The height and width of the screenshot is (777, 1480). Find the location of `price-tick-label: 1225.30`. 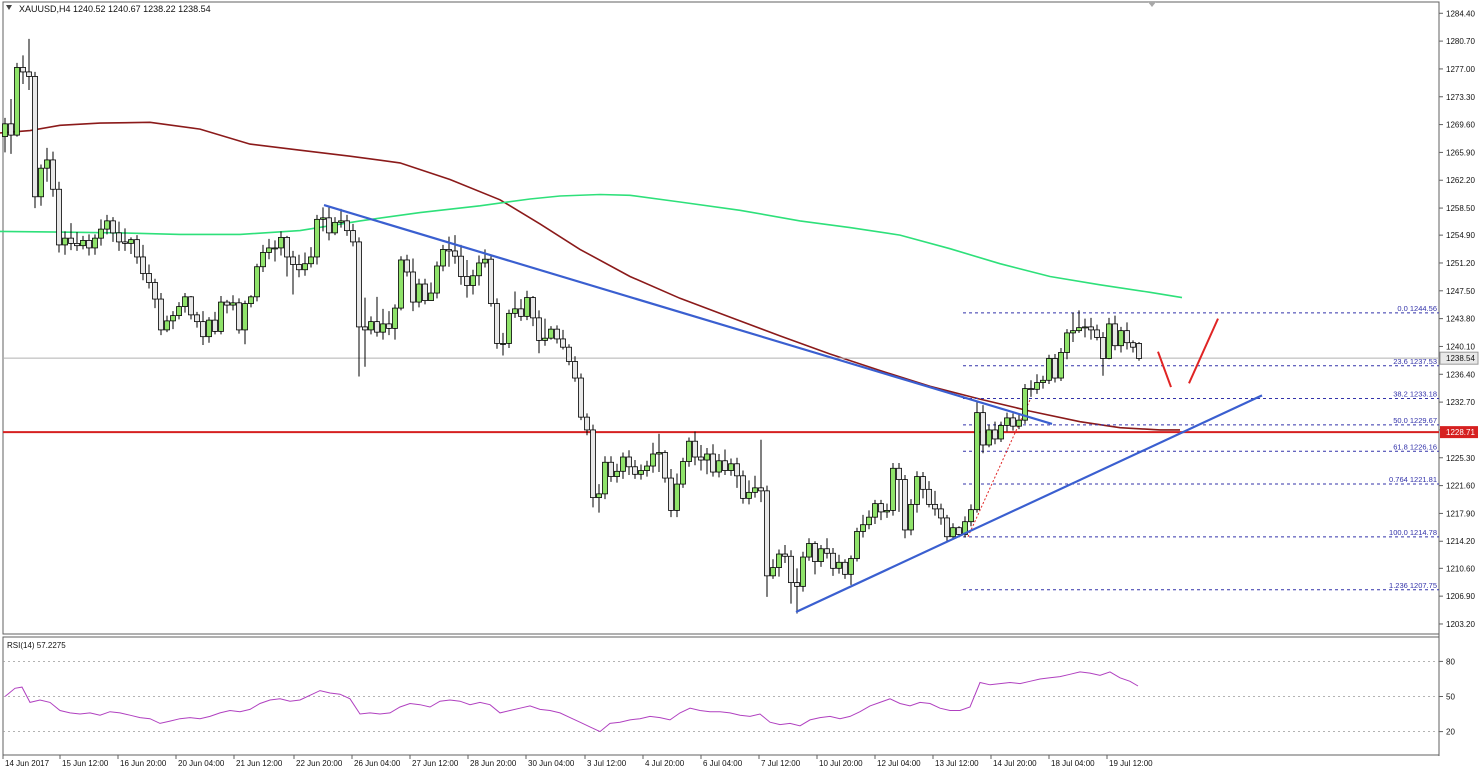

price-tick-label: 1225.30 is located at coordinates (1460, 458).